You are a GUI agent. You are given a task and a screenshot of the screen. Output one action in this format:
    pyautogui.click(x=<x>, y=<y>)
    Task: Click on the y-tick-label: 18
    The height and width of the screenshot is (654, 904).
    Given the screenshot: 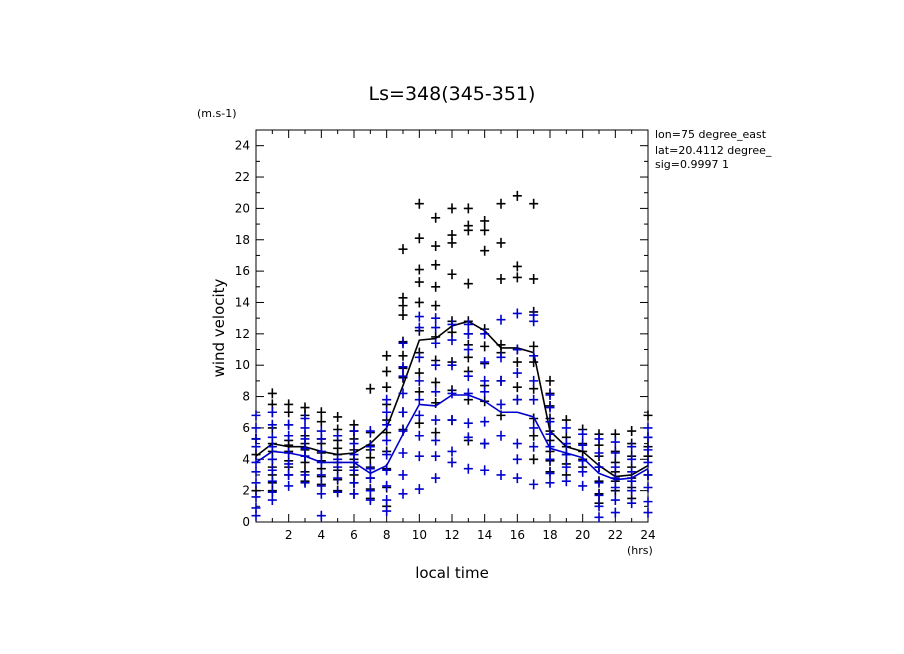 What is the action you would take?
    pyautogui.click(x=242, y=240)
    